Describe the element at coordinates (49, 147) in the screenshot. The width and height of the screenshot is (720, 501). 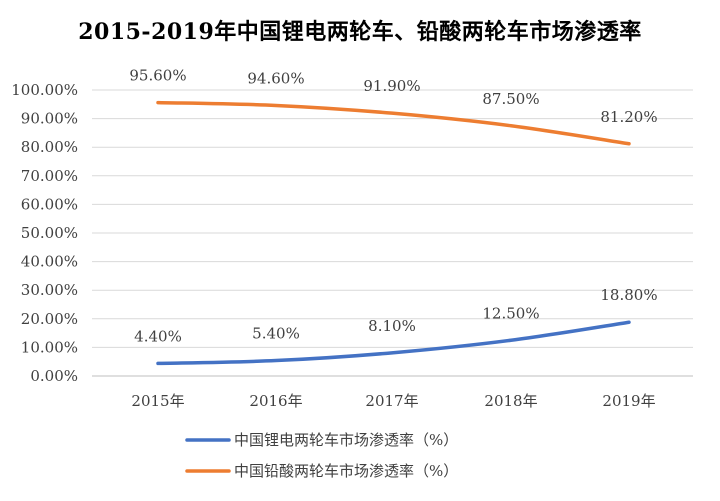
I see `y-tick-label: 80.00%` at that location.